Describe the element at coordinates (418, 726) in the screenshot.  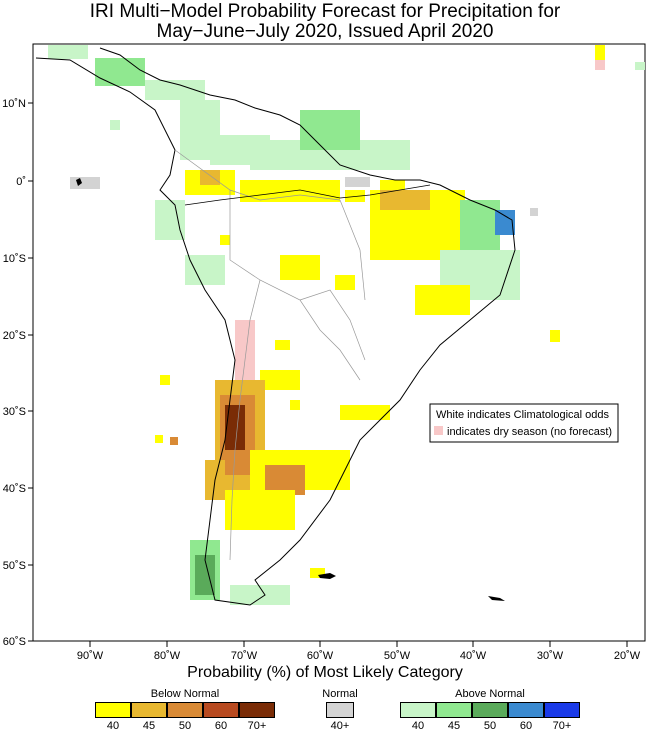
I see `above-tick-label: 40` at that location.